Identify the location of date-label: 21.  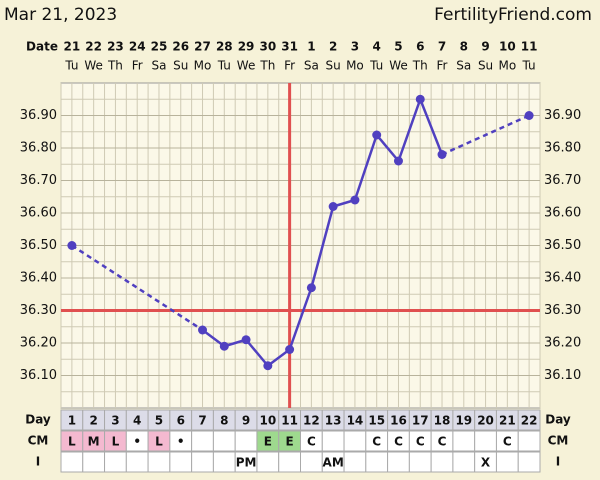
(72, 47).